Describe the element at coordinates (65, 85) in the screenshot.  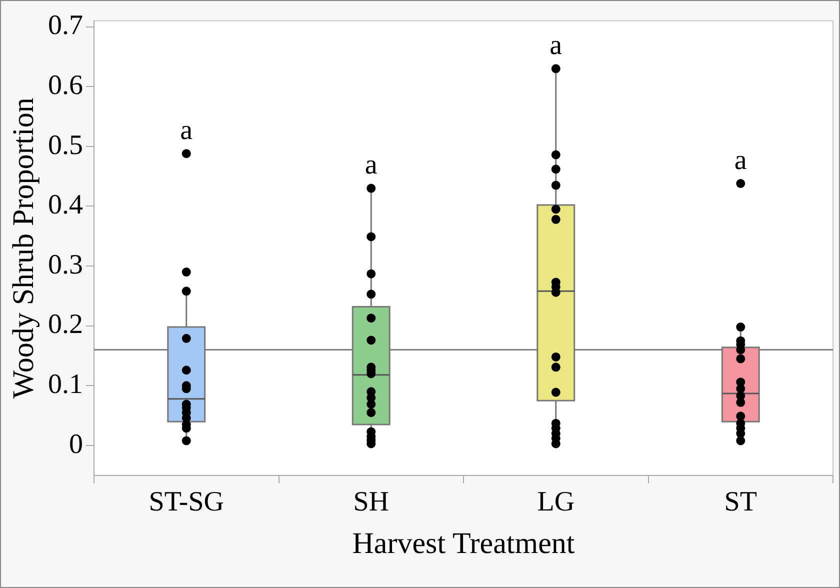
I see `y-tick-label: 0.6` at that location.